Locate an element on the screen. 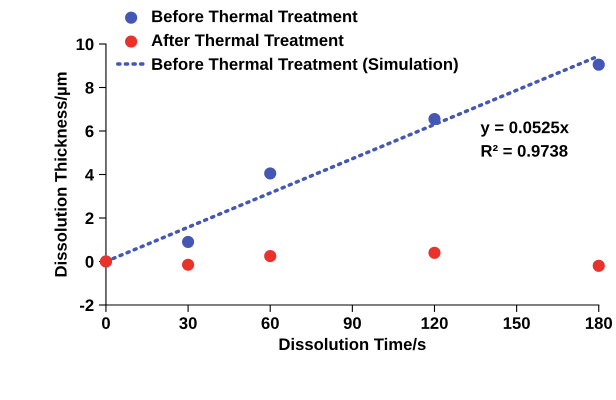 The width and height of the screenshot is (616, 400). y-tick-label: -2 is located at coordinates (87, 305).